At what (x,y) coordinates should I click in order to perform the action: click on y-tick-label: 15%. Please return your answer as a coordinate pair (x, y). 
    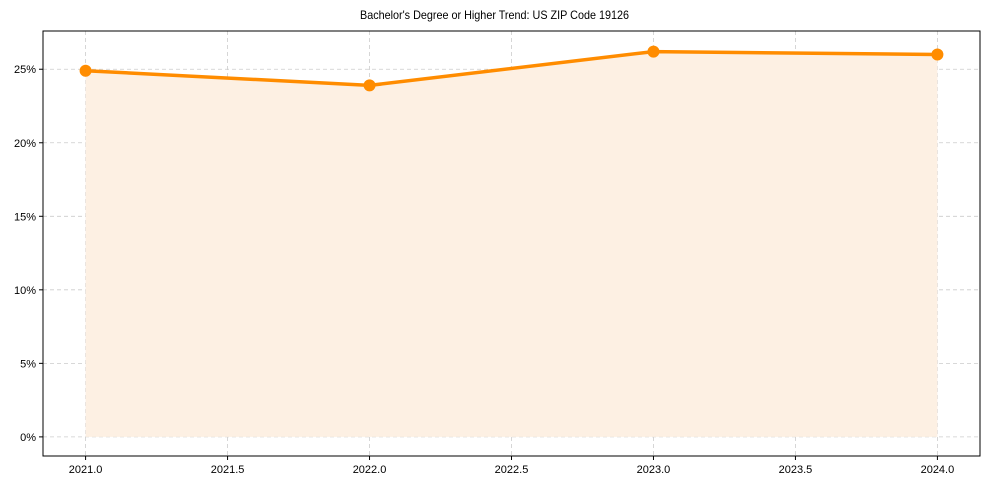
    Looking at the image, I should click on (25, 217).